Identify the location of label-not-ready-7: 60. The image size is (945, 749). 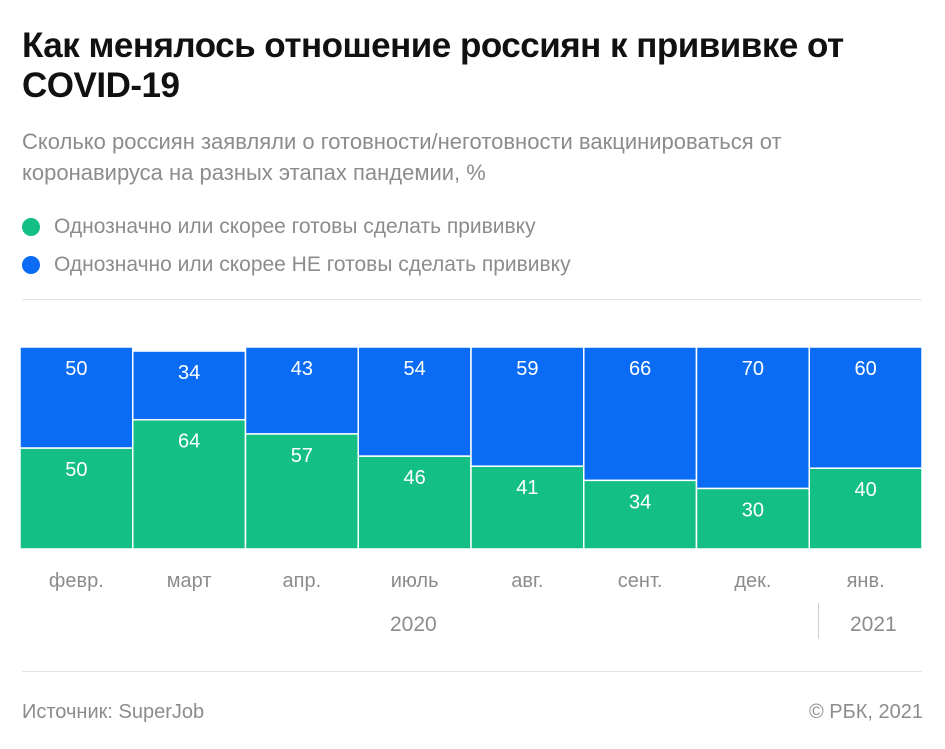
(866, 369).